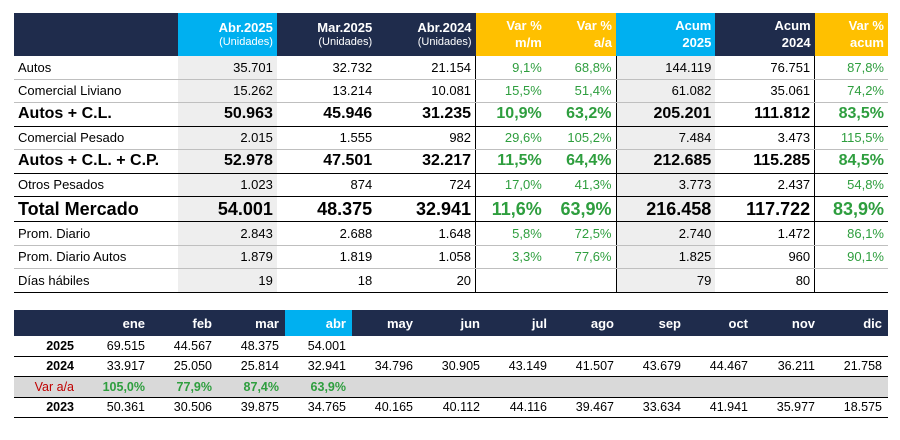  I want to click on month-cell: 69.515, so click(117, 346).